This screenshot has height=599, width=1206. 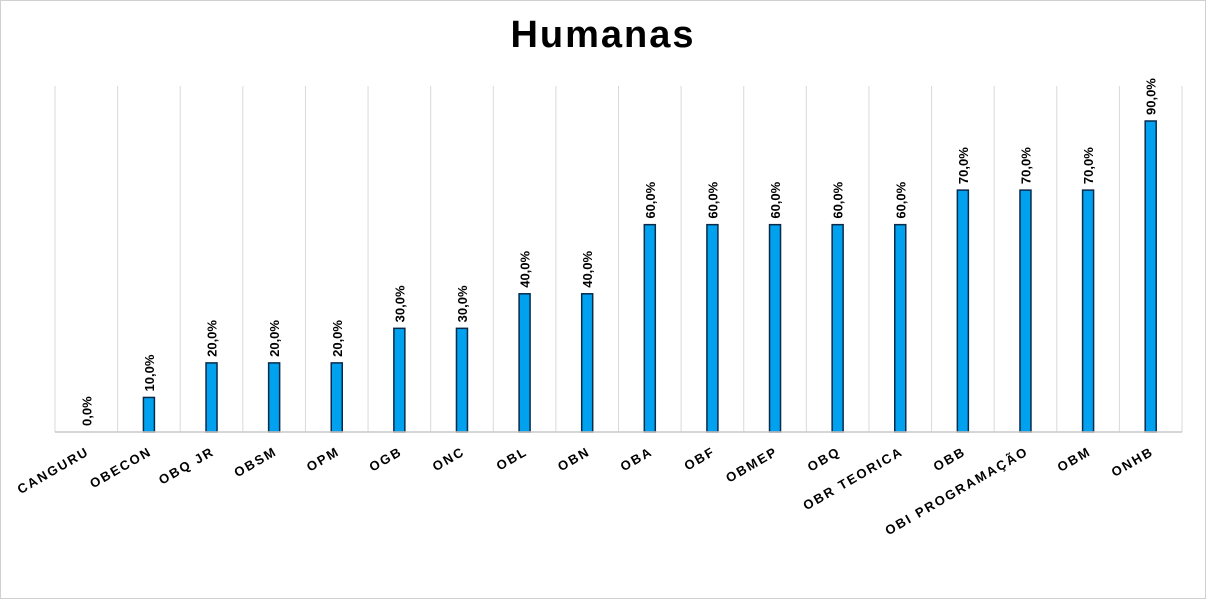 I want to click on x-tick-label: OBF, so click(x=699, y=459).